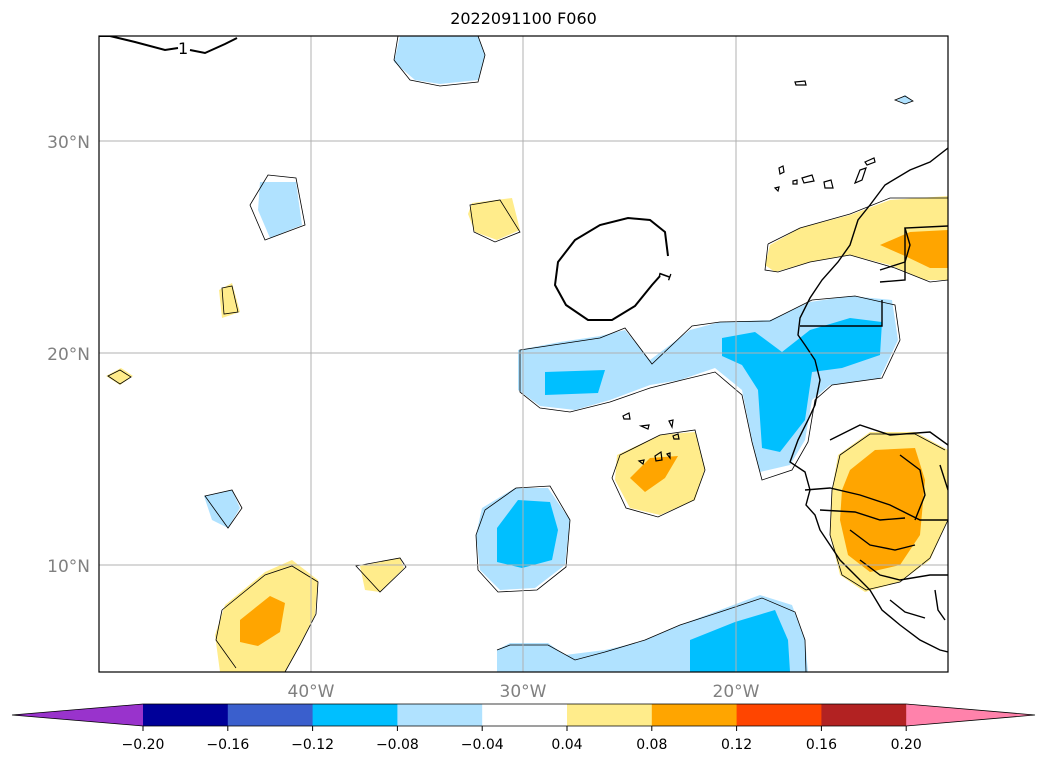 The height and width of the screenshot is (765, 1047). Describe the element at coordinates (68, 567) in the screenshot. I see `lat-label: 10°N` at that location.